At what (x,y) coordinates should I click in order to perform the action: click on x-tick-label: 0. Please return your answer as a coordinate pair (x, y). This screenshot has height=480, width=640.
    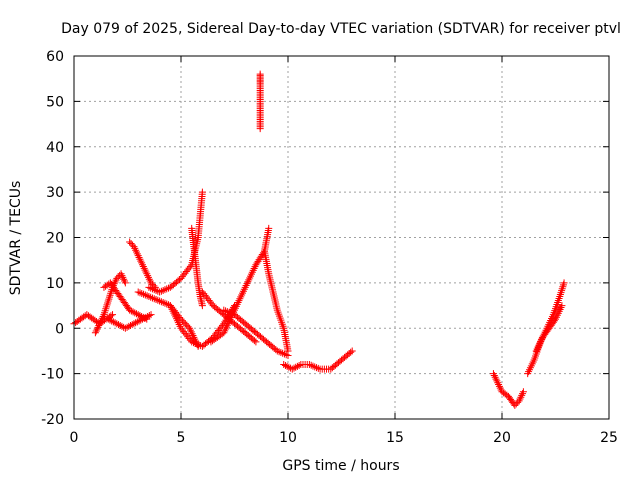
    Looking at the image, I should click on (74, 438).